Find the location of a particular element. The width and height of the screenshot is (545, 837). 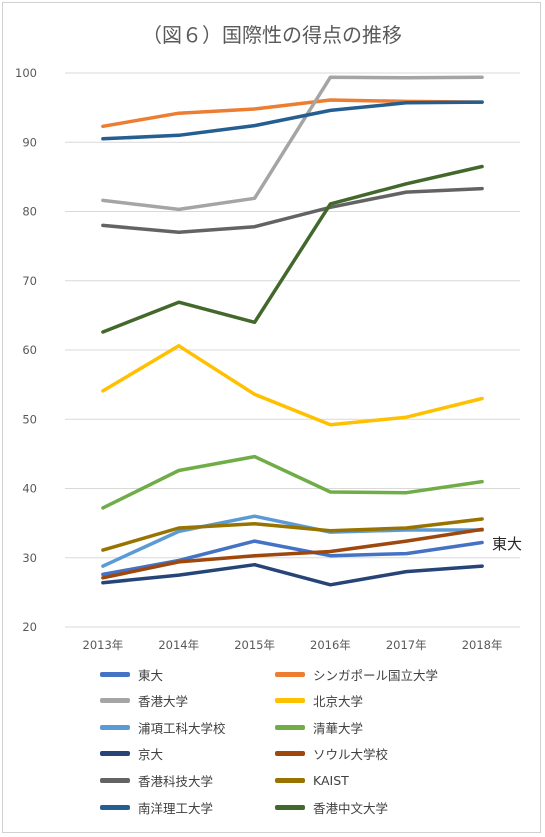

y-tick-label: 50 is located at coordinates (29, 419).